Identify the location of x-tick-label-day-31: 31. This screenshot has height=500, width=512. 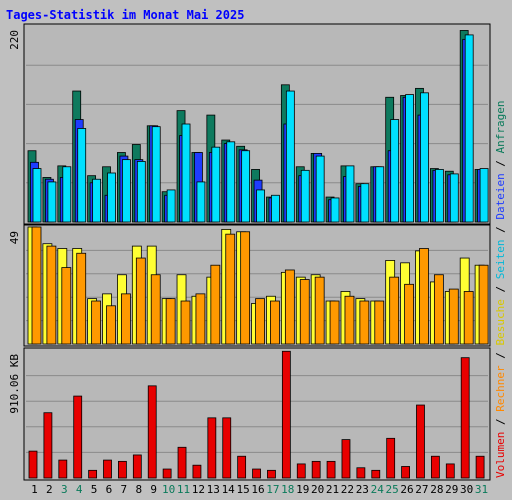
(481, 489).